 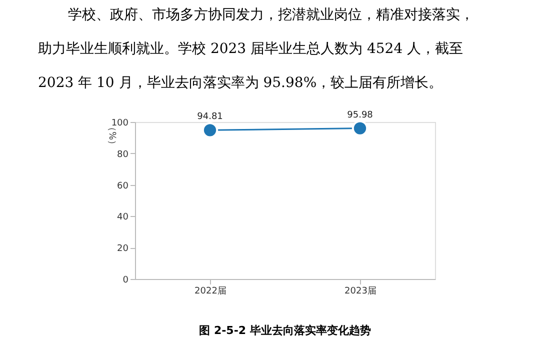 What do you see at coordinates (120, 123) in the screenshot?
I see `y-tick-label: 100` at bounding box center [120, 123].